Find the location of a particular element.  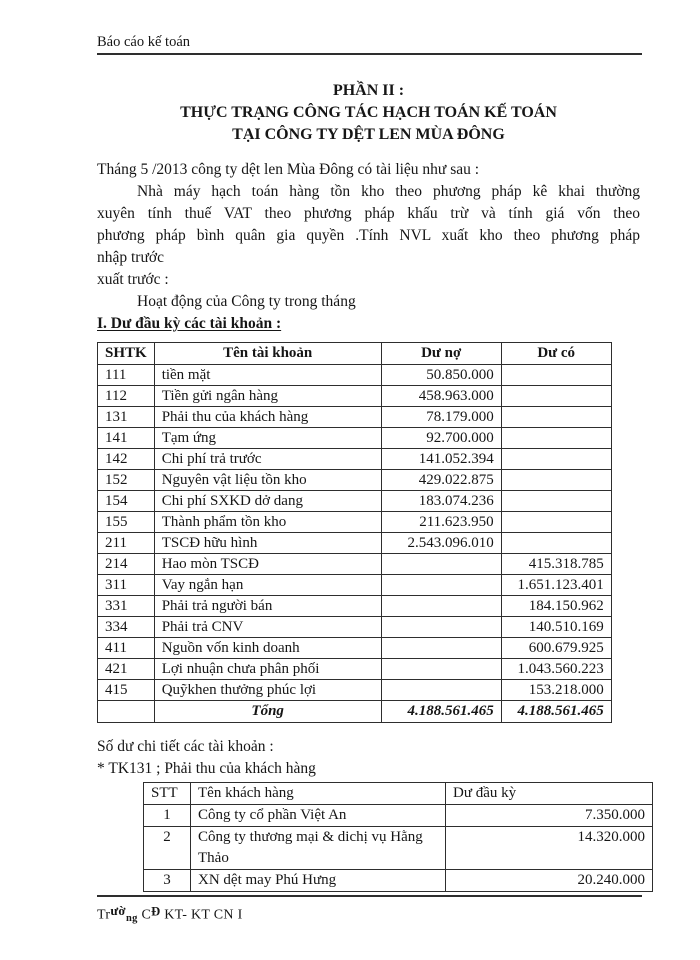

table-row: 142 Chi phí trả trước 141.052.394 is located at coordinates (354, 459).